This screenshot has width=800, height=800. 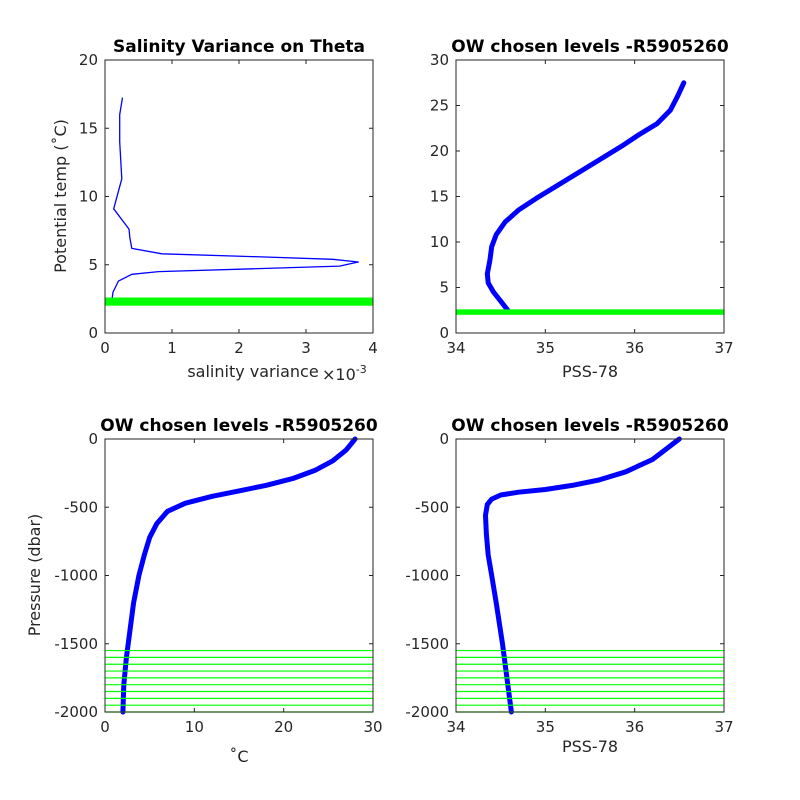 What do you see at coordinates (34, 575) in the screenshot?
I see `y-axis-label: Pressure (dbar)` at bounding box center [34, 575].